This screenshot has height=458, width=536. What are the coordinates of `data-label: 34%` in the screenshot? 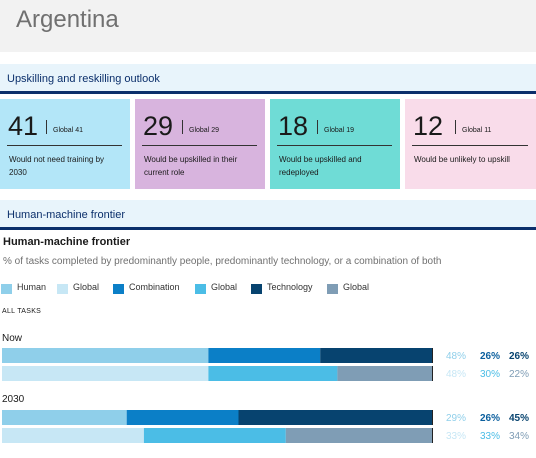 It's located at (519, 436).